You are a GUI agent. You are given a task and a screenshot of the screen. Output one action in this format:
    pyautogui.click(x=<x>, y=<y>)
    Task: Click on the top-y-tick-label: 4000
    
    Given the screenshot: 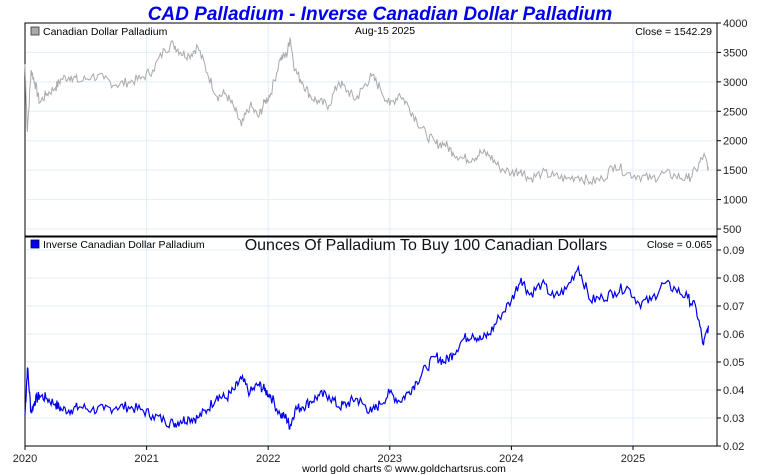 What is the action you would take?
    pyautogui.click(x=735, y=24)
    